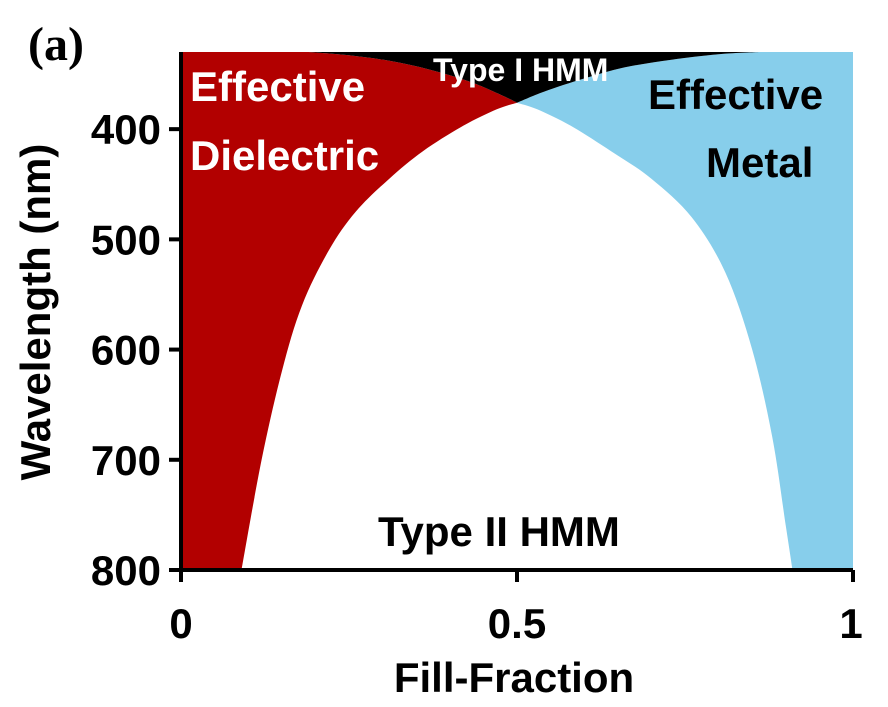  What do you see at coordinates (517, 623) in the screenshot?
I see `x-tick-label: 0.5` at bounding box center [517, 623].